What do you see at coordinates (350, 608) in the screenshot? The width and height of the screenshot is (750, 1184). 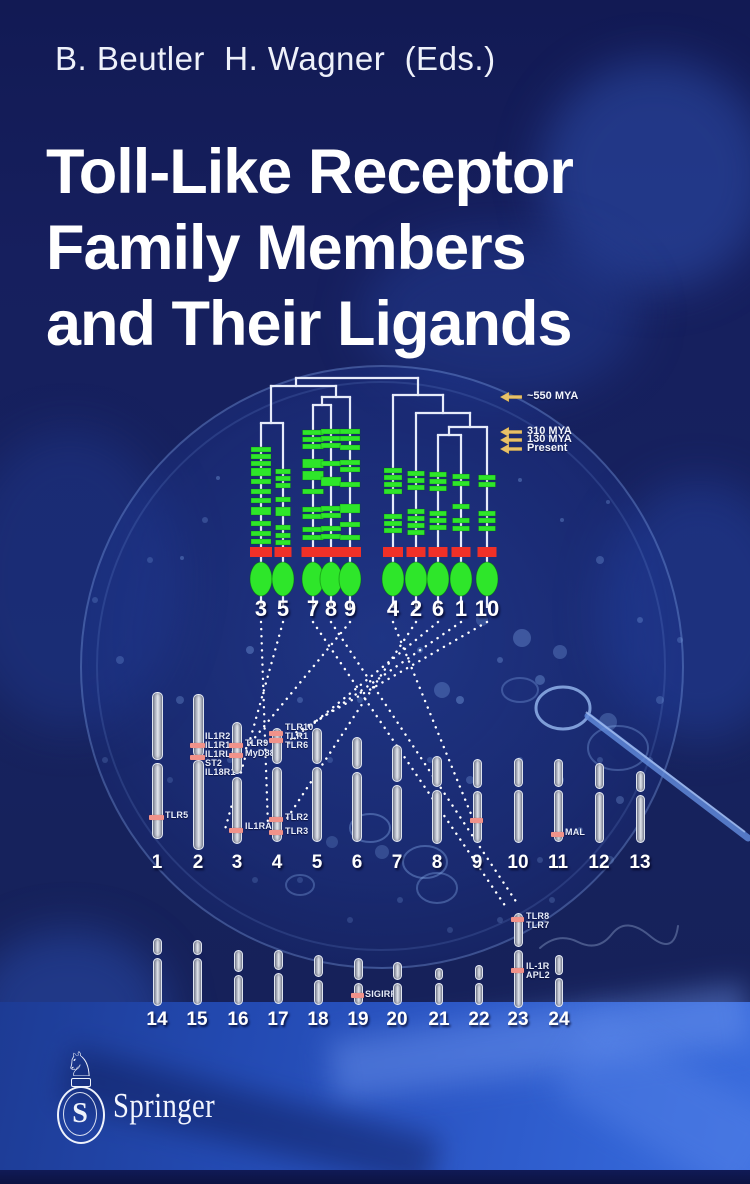 I see `receptor-number-9: 9` at bounding box center [350, 608].